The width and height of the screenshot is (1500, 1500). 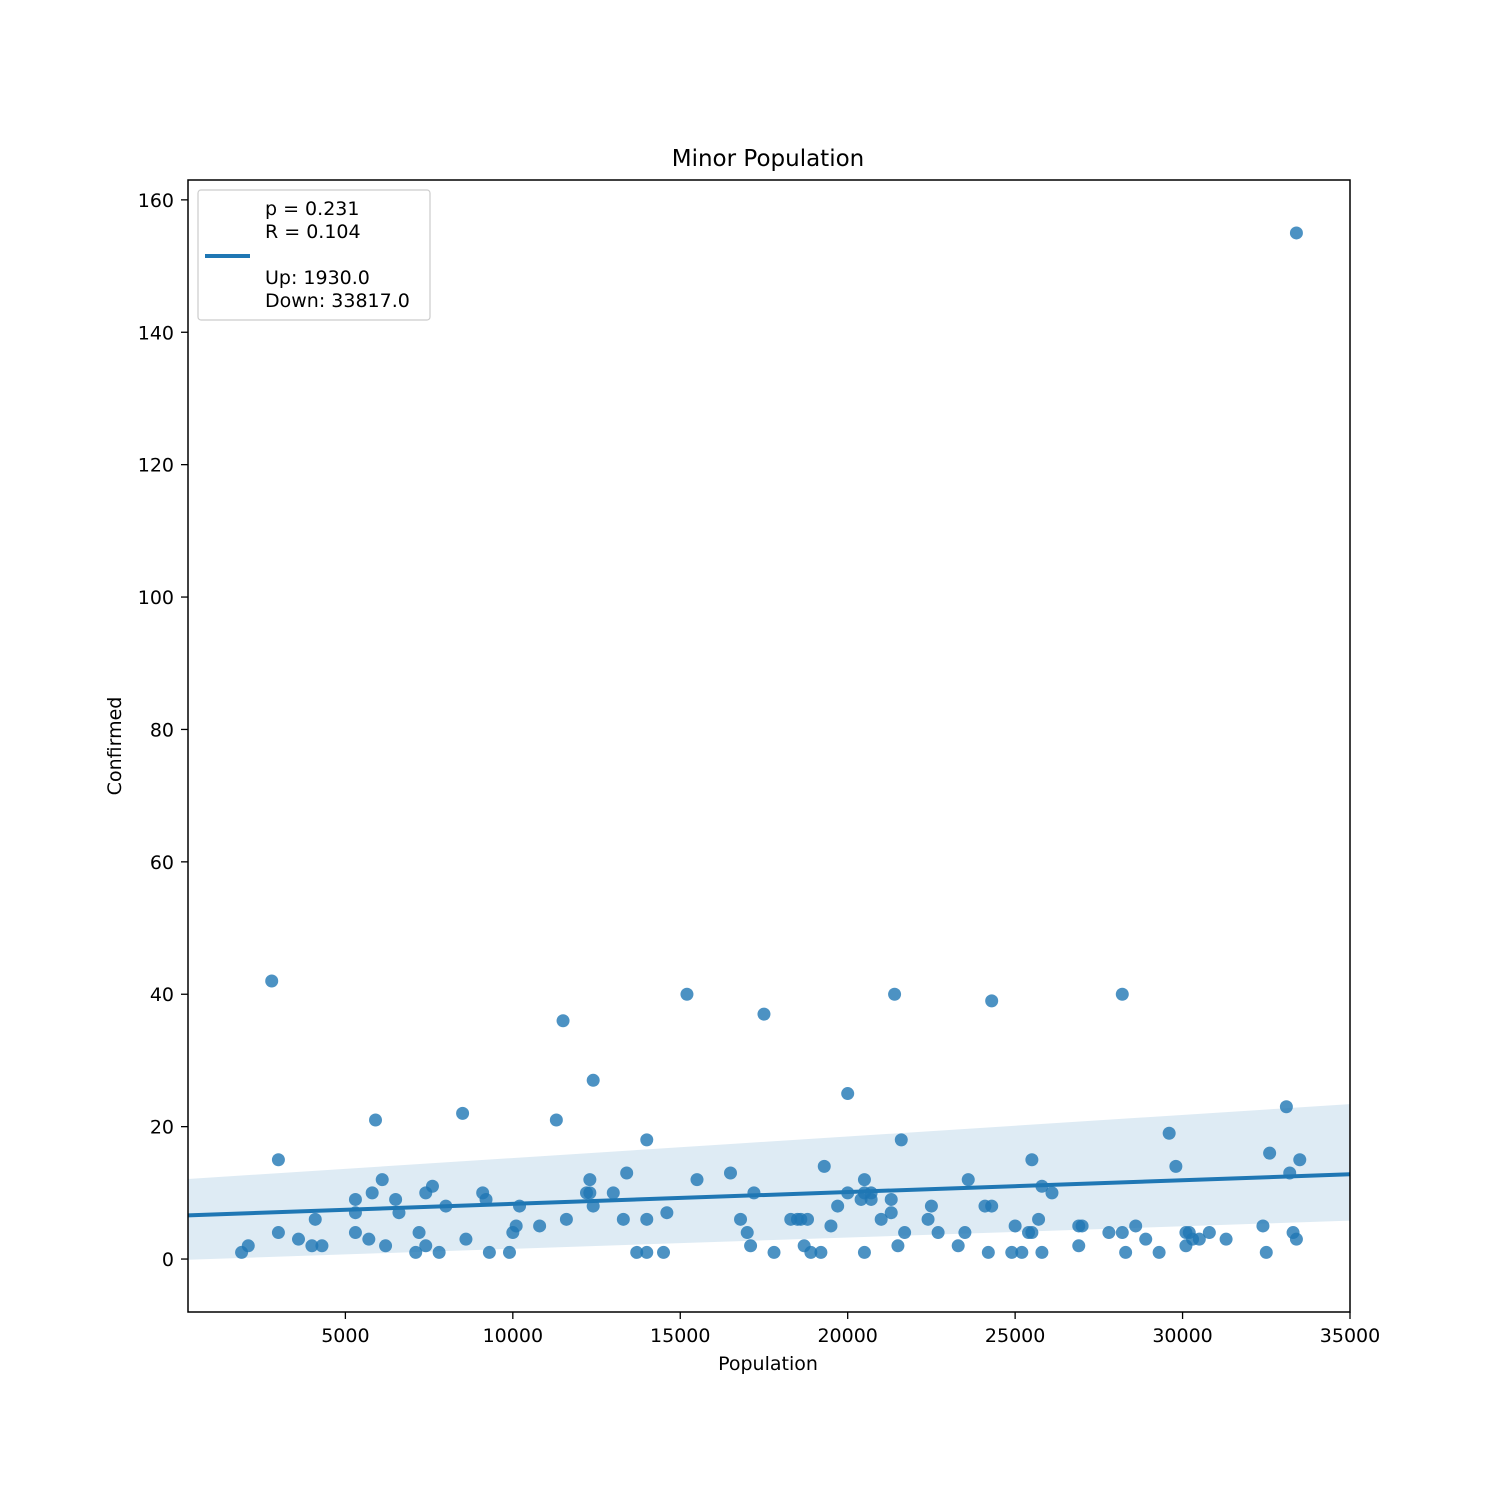 What do you see at coordinates (680, 1336) in the screenshot?
I see `x-tick-label: 15000` at bounding box center [680, 1336].